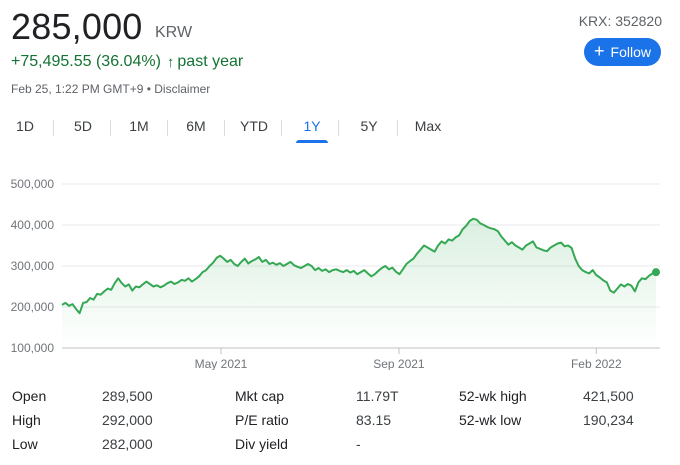  I want to click on tab-1d: 1D, so click(25, 128).